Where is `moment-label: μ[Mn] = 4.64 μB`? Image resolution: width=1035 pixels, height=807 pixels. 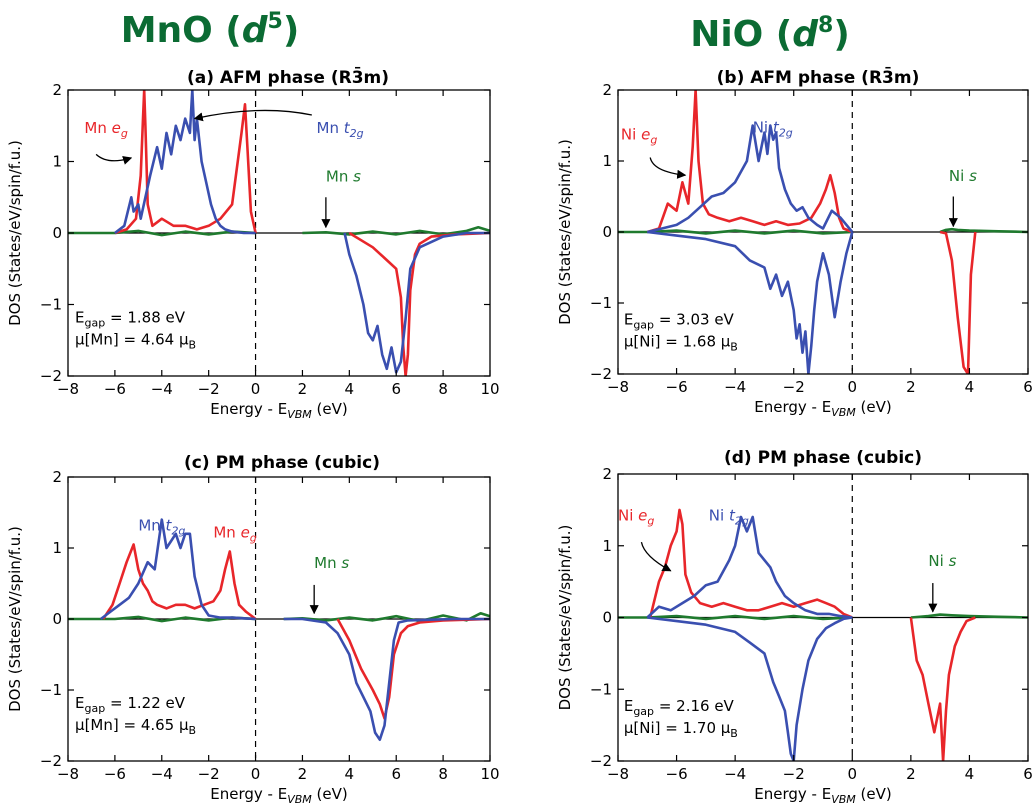 moment-label: μ[Mn] = 4.64 μB is located at coordinates (135, 340).